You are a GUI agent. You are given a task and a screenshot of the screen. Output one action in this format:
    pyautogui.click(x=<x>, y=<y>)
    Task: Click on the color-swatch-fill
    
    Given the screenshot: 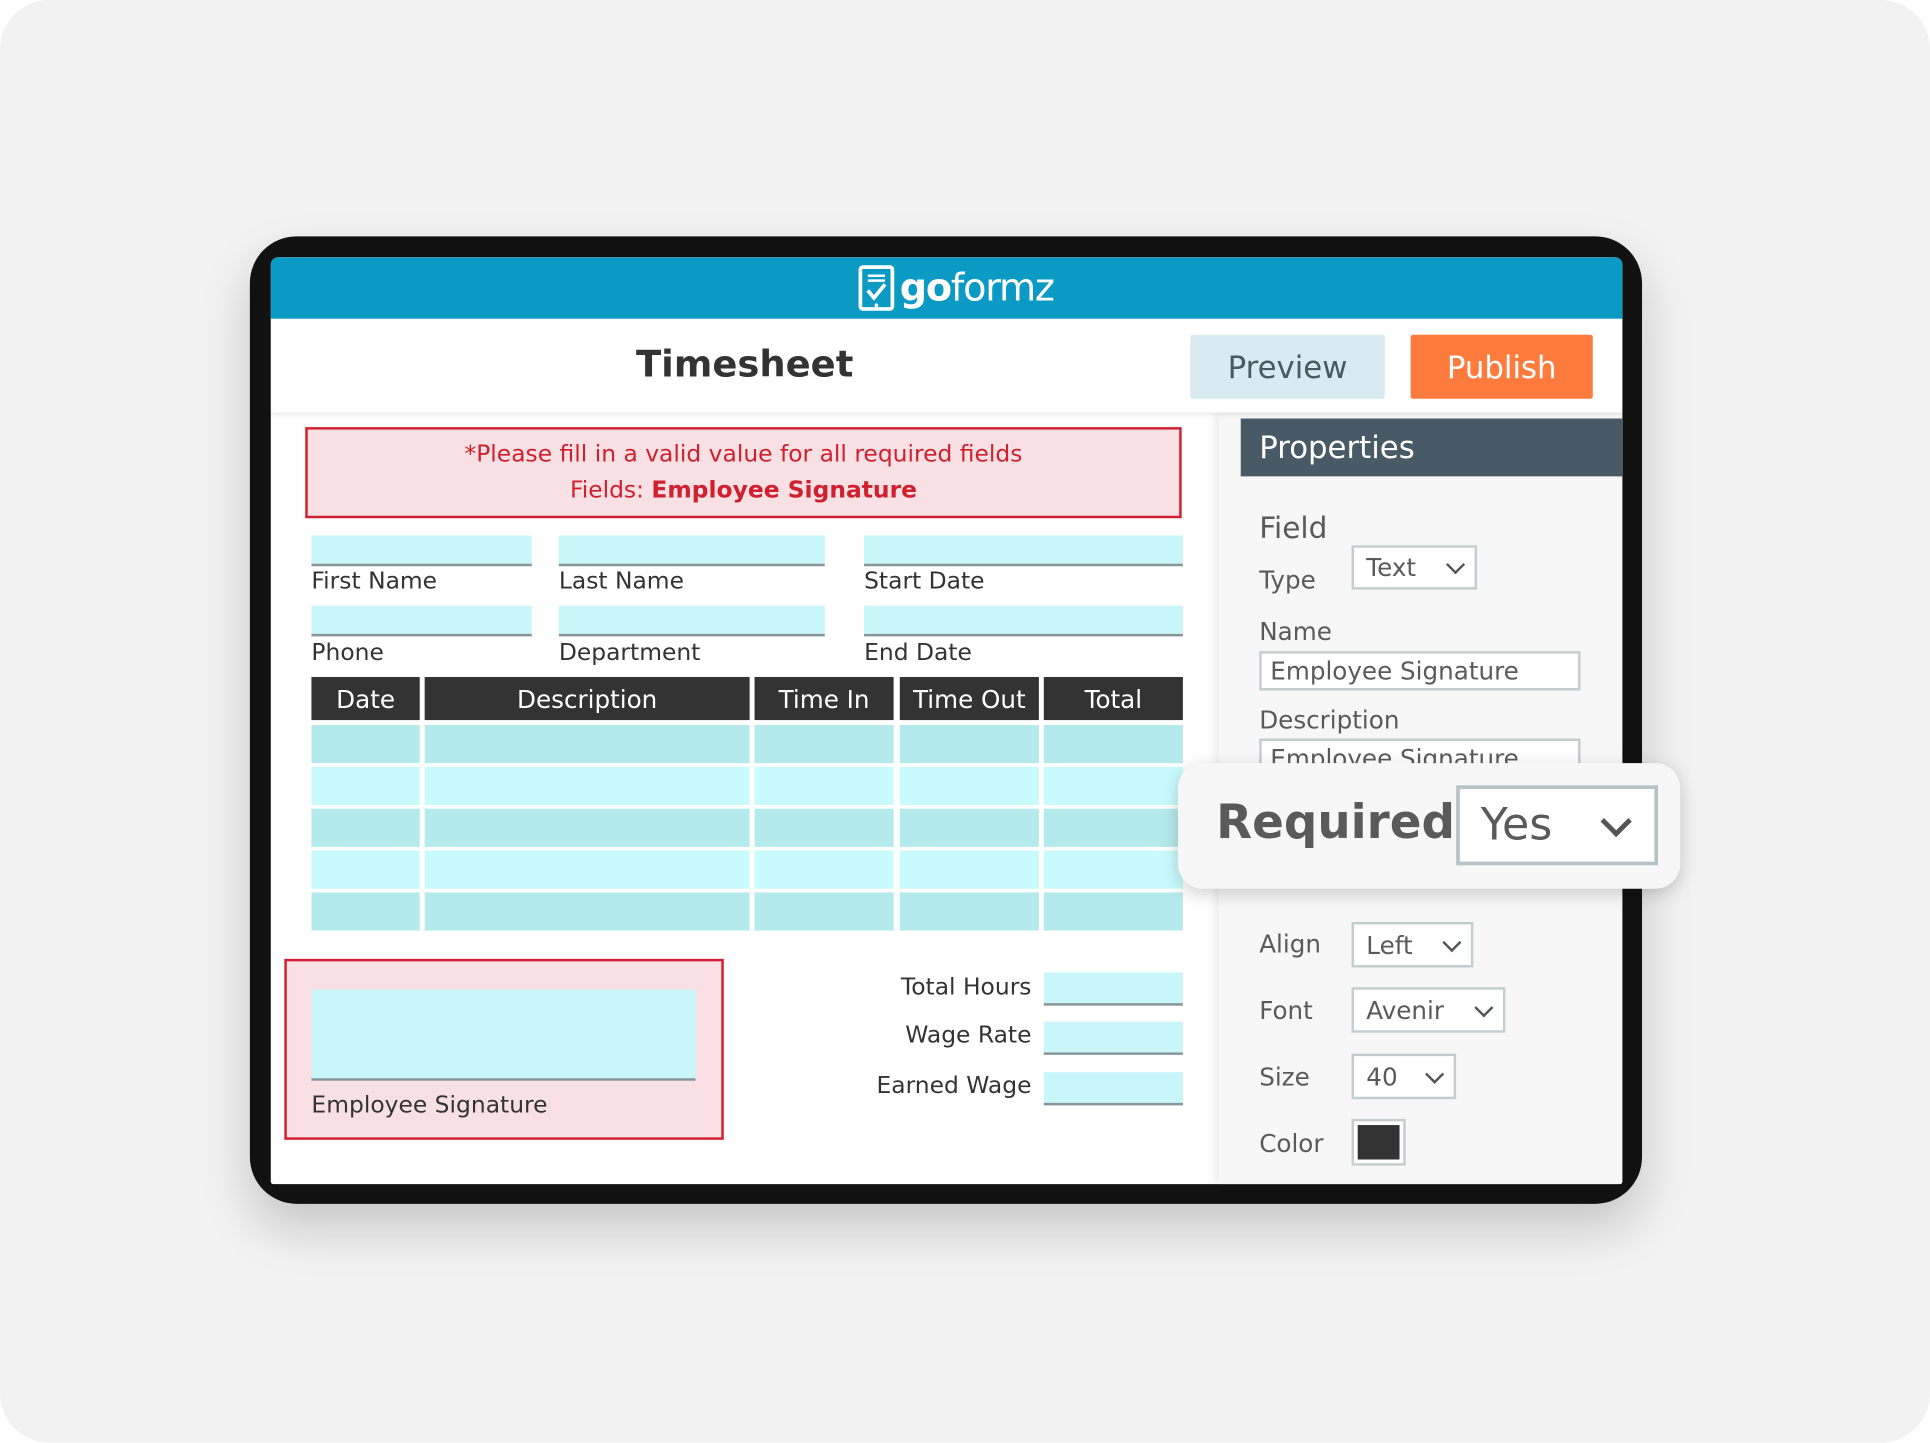 What is the action you would take?
    pyautogui.click(x=1378, y=1142)
    